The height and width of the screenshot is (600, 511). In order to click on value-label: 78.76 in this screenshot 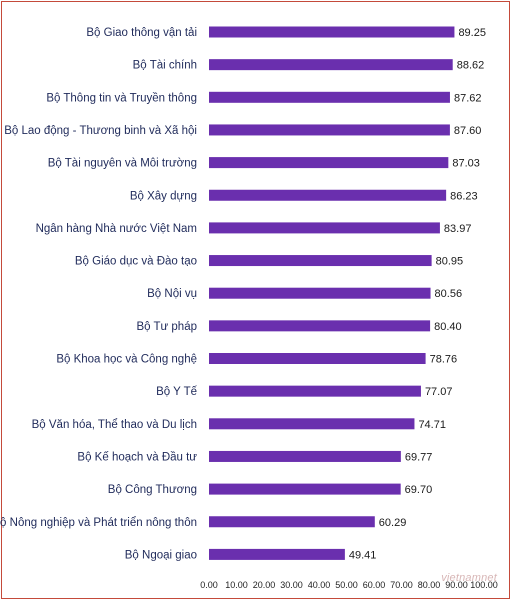, I will do `click(444, 360)`.